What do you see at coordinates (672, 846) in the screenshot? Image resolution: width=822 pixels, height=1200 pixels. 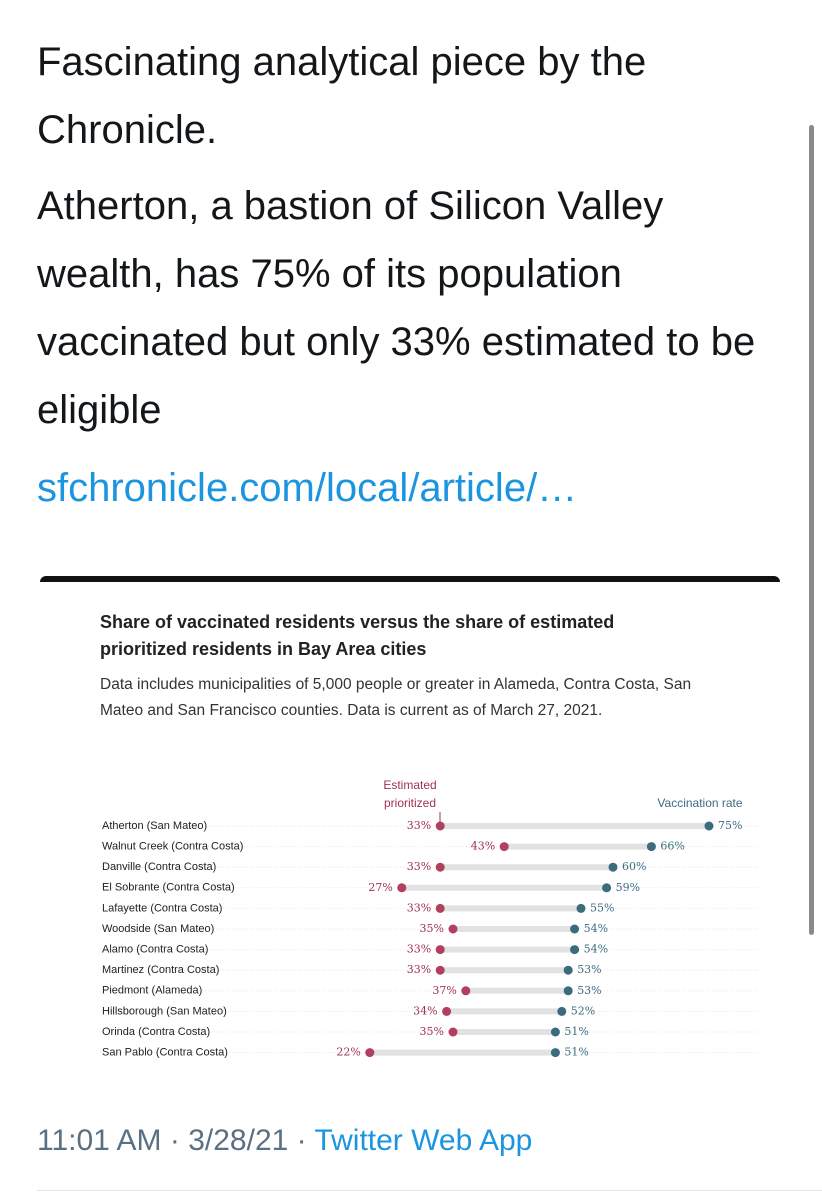 I see `vaccinated-label: 66%` at bounding box center [672, 846].